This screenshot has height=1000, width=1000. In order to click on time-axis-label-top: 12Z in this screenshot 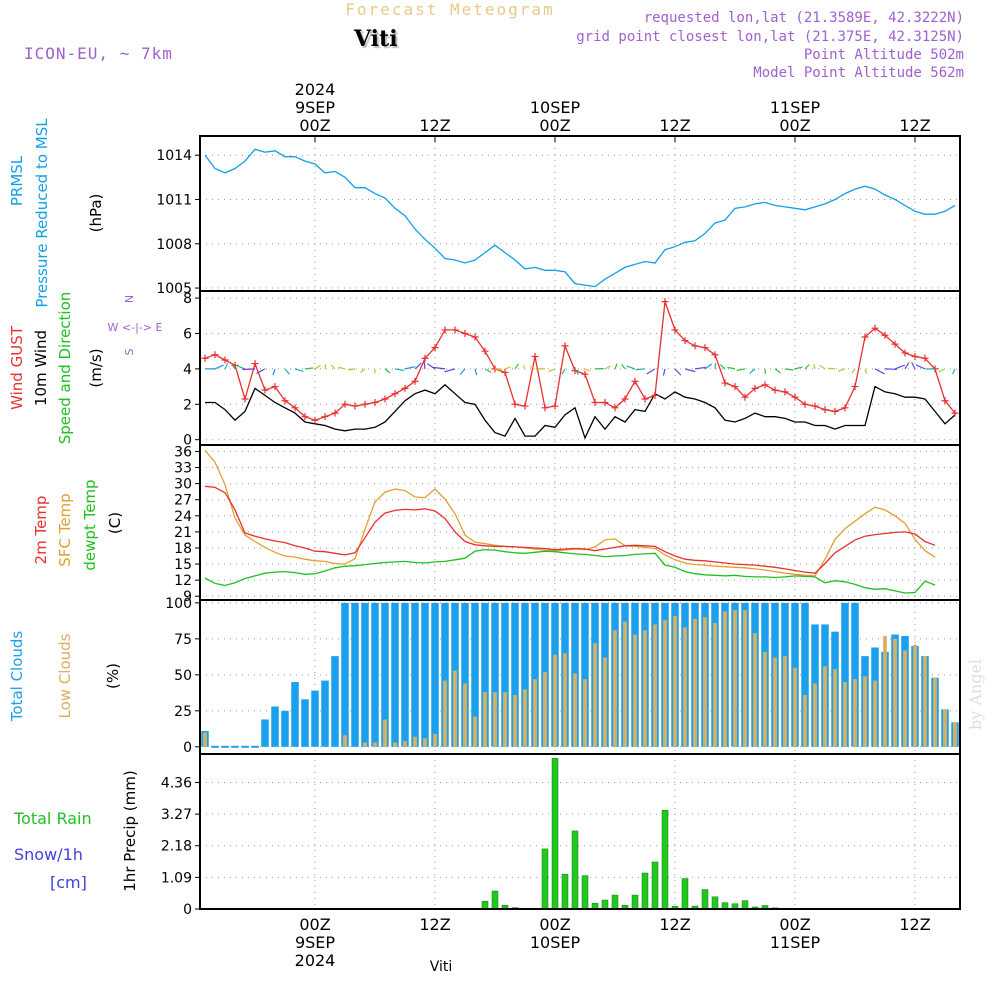, I will do `click(914, 125)`.